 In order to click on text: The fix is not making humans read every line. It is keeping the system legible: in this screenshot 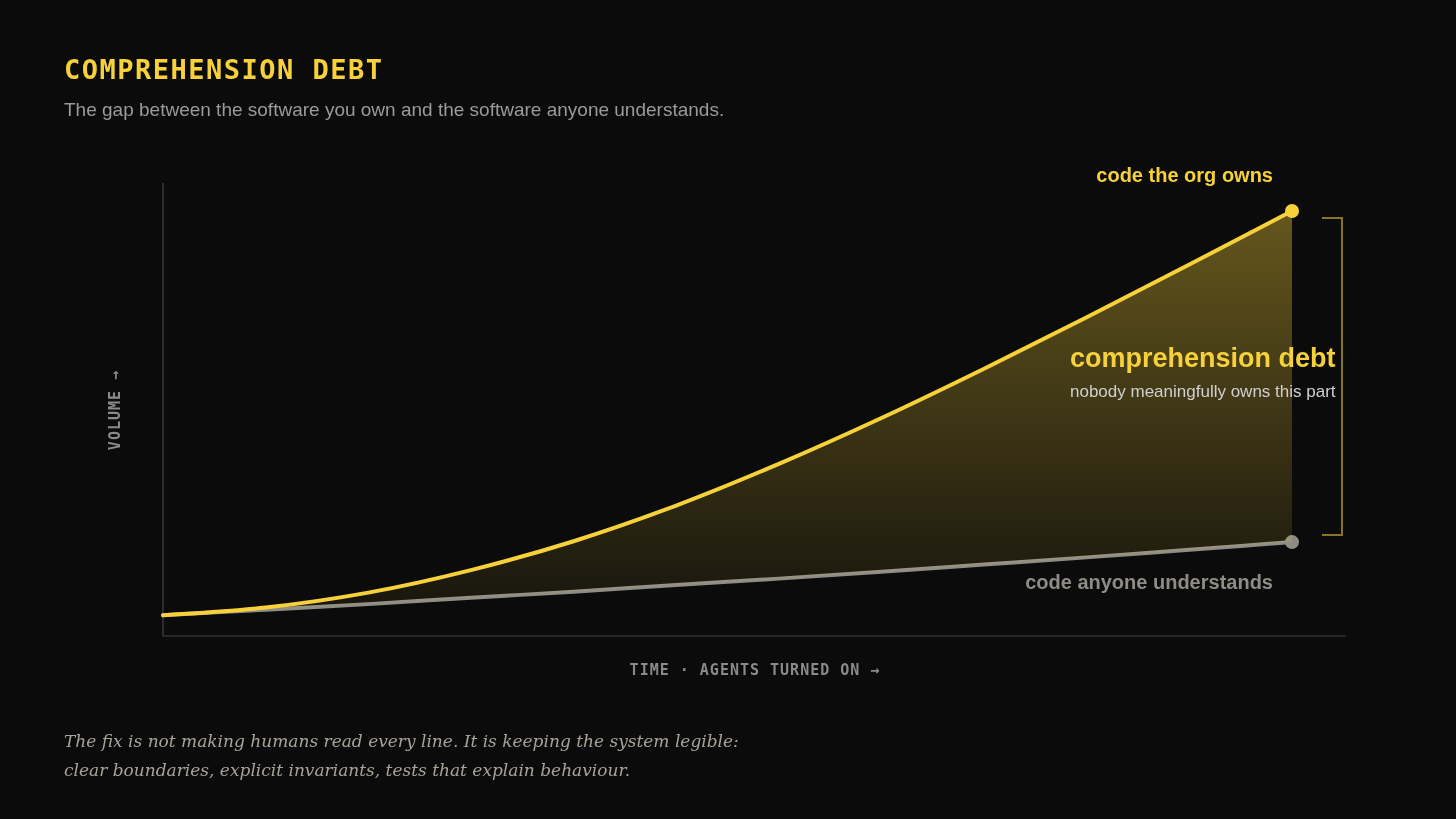, I will do `click(401, 741)`.